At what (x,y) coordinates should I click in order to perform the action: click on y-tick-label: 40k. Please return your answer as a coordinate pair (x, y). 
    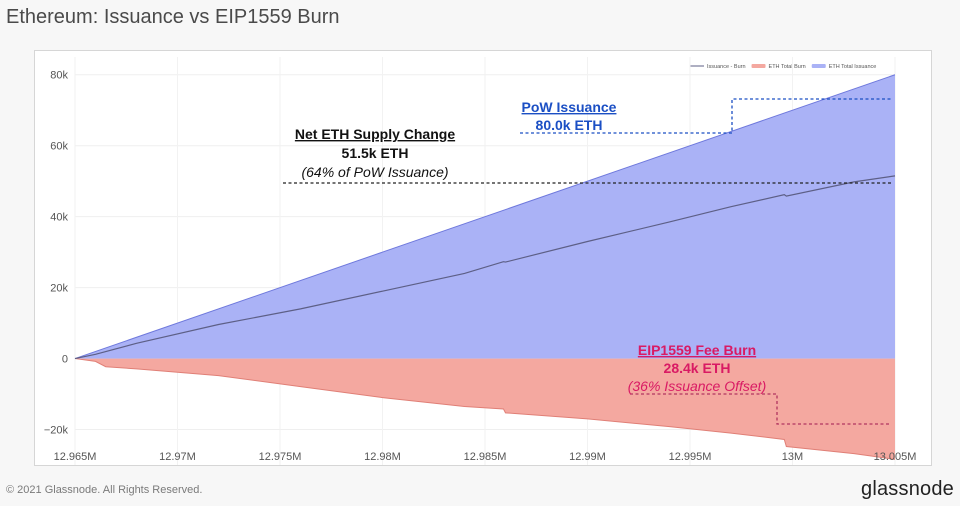
    Looking at the image, I should click on (59, 218).